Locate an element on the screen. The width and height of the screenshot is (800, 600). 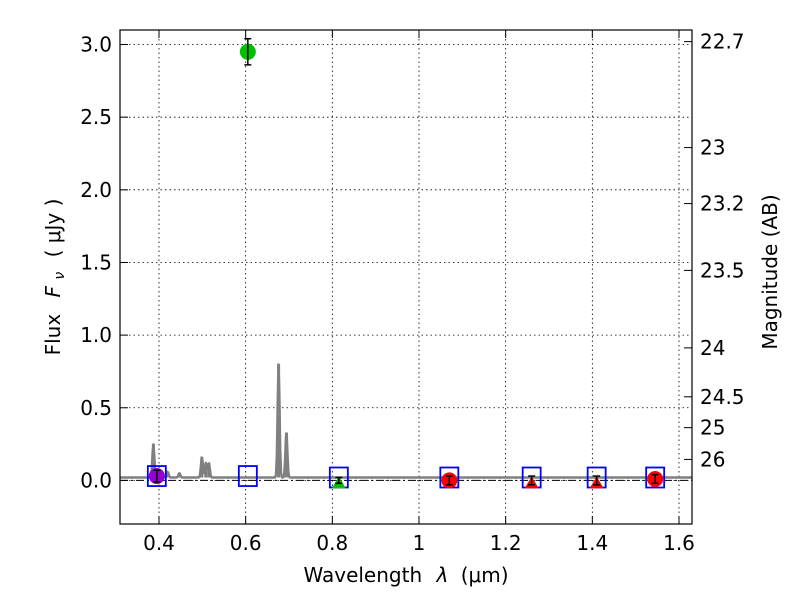
y-tick-label: 3.0 is located at coordinates (96, 45).